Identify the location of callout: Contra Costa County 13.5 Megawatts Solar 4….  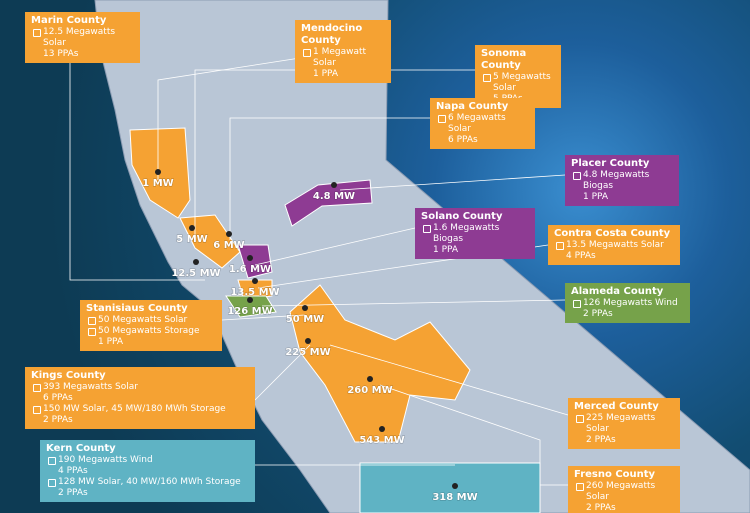
(614, 245).